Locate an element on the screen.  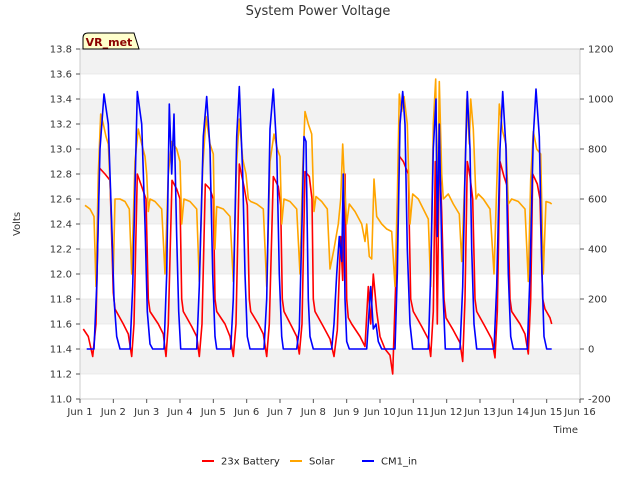
site-badge-box is located at coordinates (111, 41).